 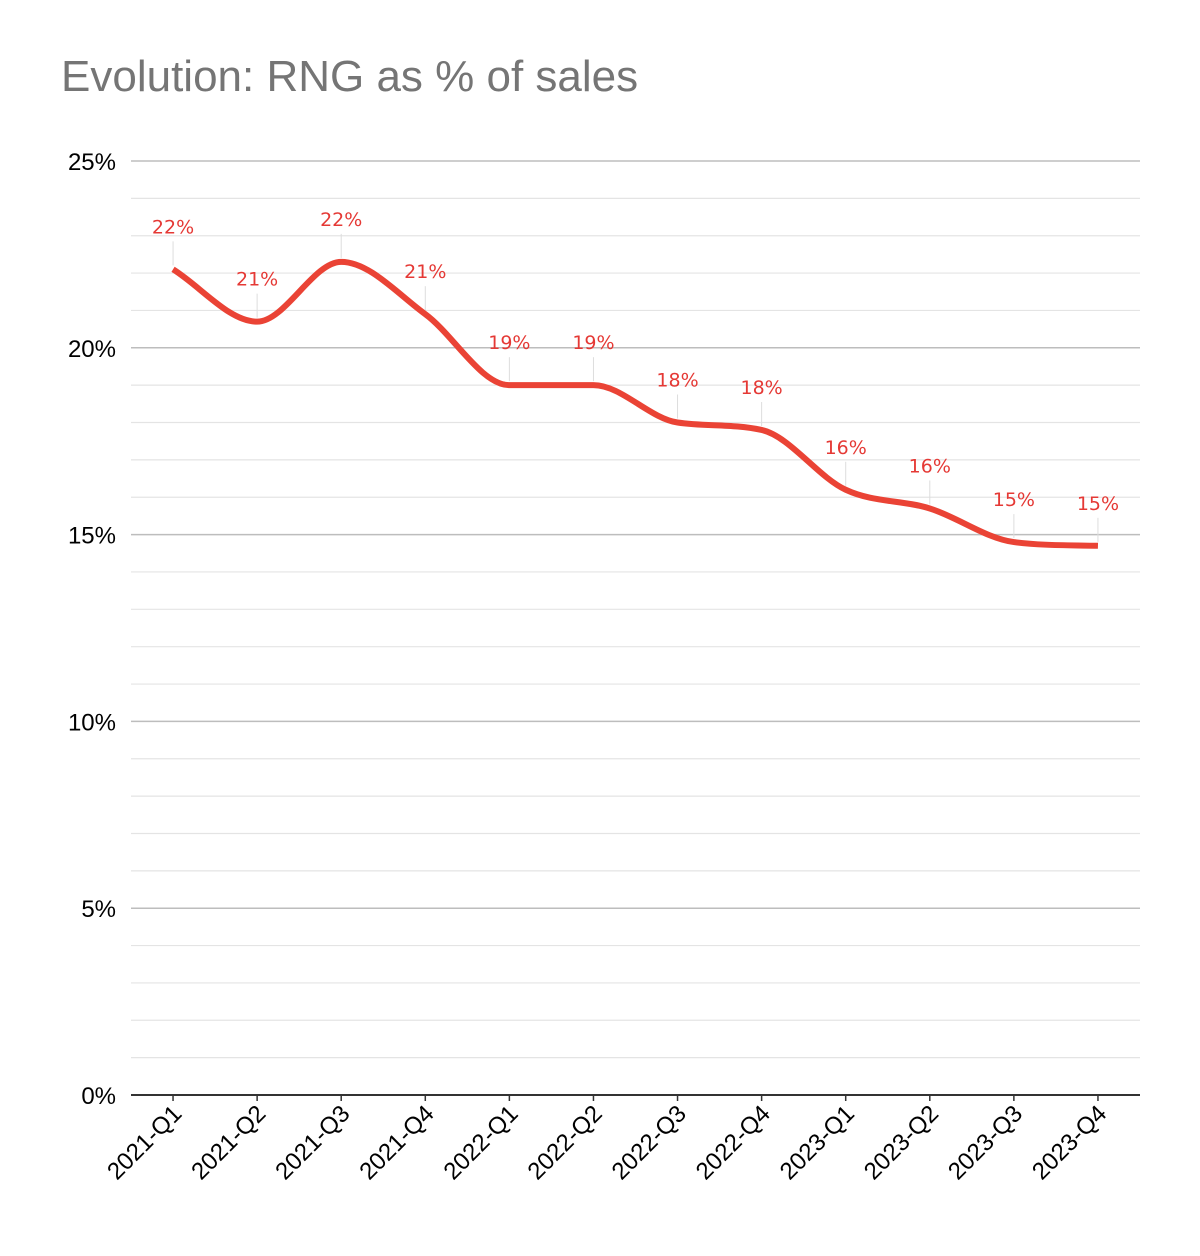 What do you see at coordinates (480, 1142) in the screenshot?
I see `x-tick-label: 2022-Q1` at bounding box center [480, 1142].